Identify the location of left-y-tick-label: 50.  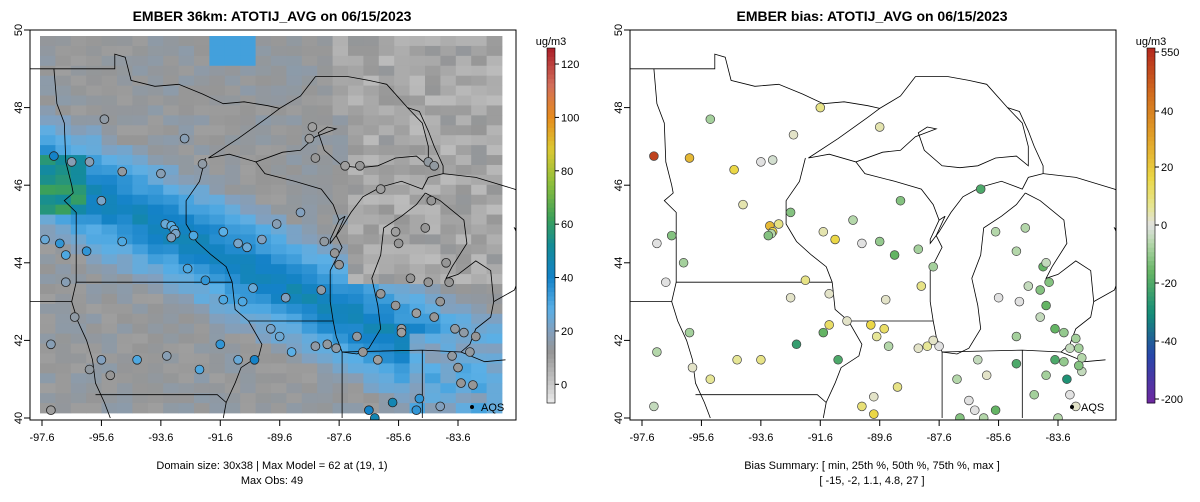
(19, 30).